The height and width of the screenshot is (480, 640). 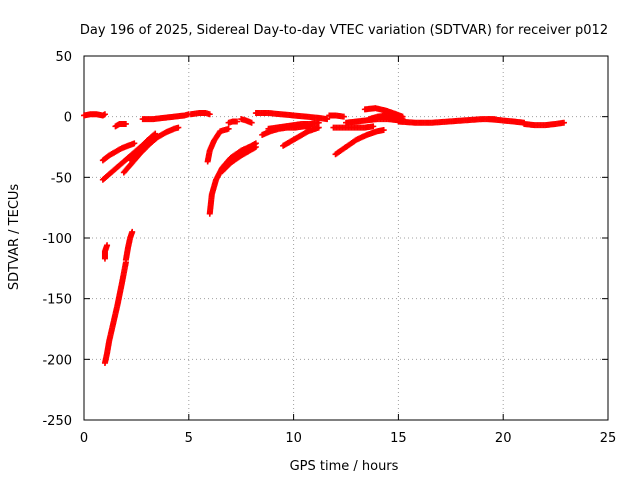 What do you see at coordinates (57, 300) in the screenshot?
I see `y-tick-label: -150` at bounding box center [57, 300].